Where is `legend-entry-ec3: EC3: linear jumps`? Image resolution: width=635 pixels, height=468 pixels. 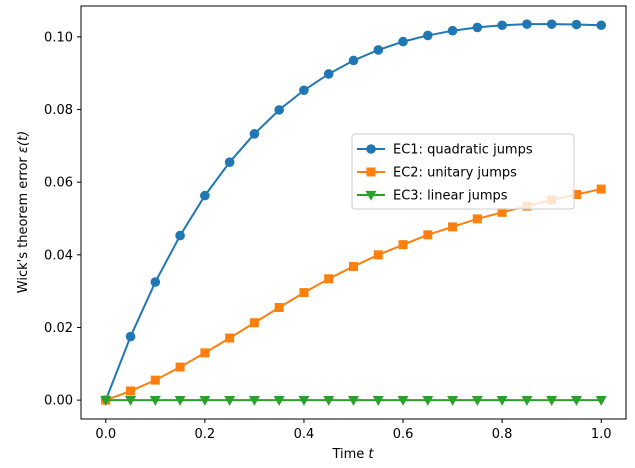
legend-entry-ec3: EC3: linear jumps is located at coordinates (432, 196).